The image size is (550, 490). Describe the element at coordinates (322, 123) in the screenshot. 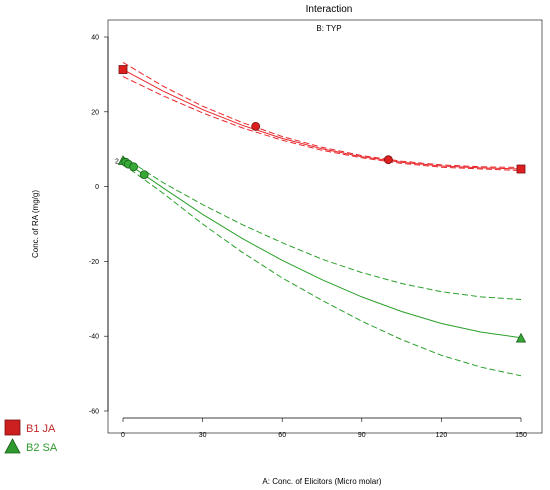

I see `ci-lower-line-b1-ja` at that location.